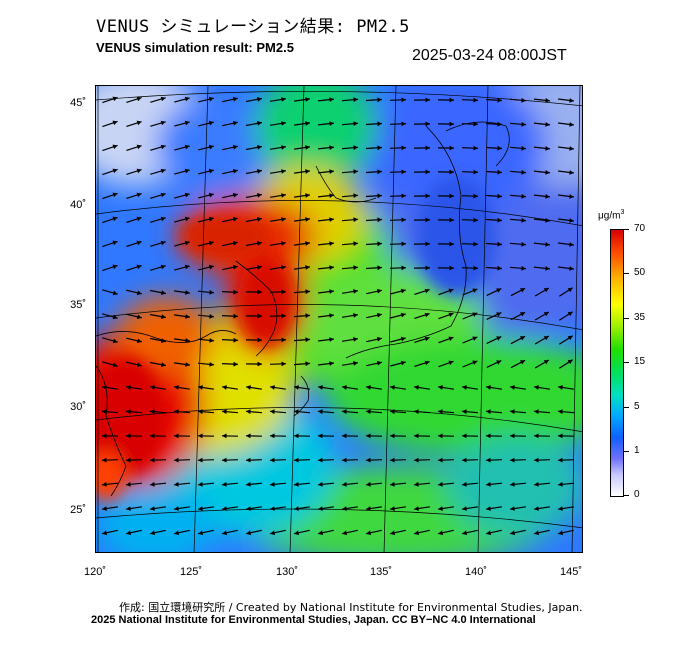 Image resolution: width=700 pixels, height=649 pixels. What do you see at coordinates (611, 215) in the screenshot?
I see `colorbar-unit: μg/m3` at bounding box center [611, 215].